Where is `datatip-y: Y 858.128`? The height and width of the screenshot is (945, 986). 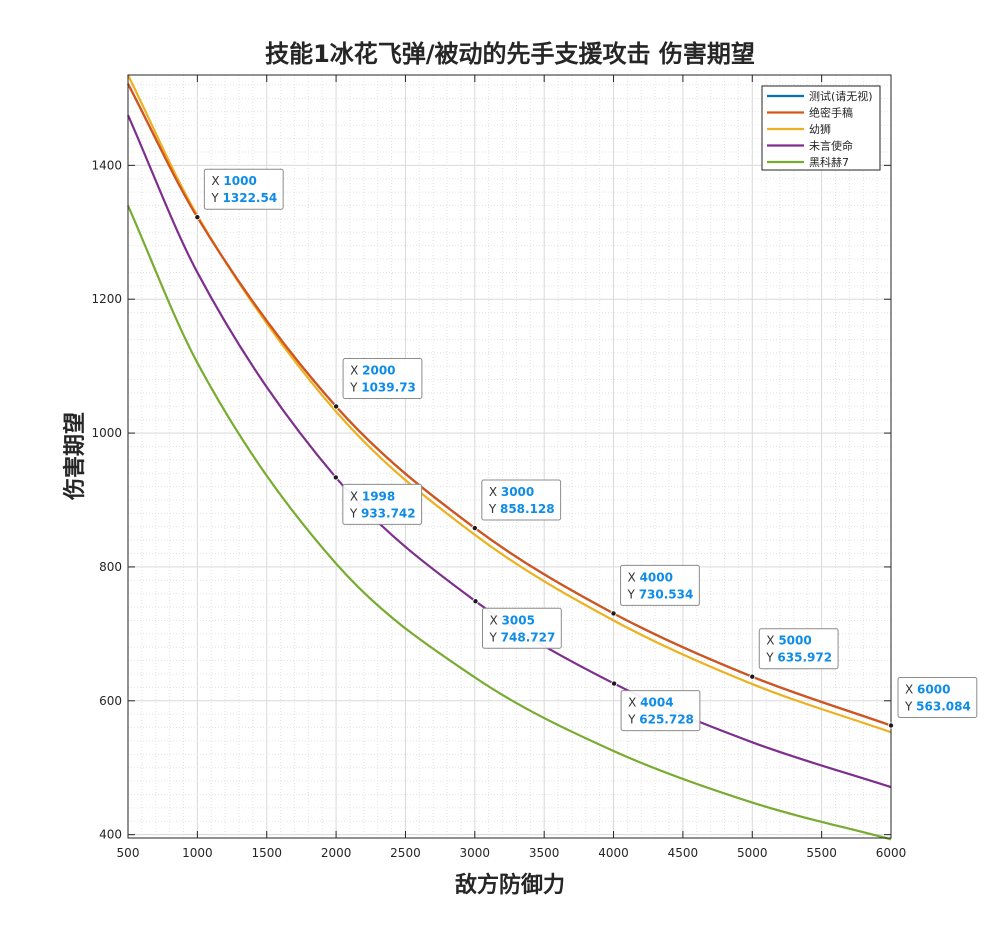
datatip-y: Y 858.128 is located at coordinates (521, 509).